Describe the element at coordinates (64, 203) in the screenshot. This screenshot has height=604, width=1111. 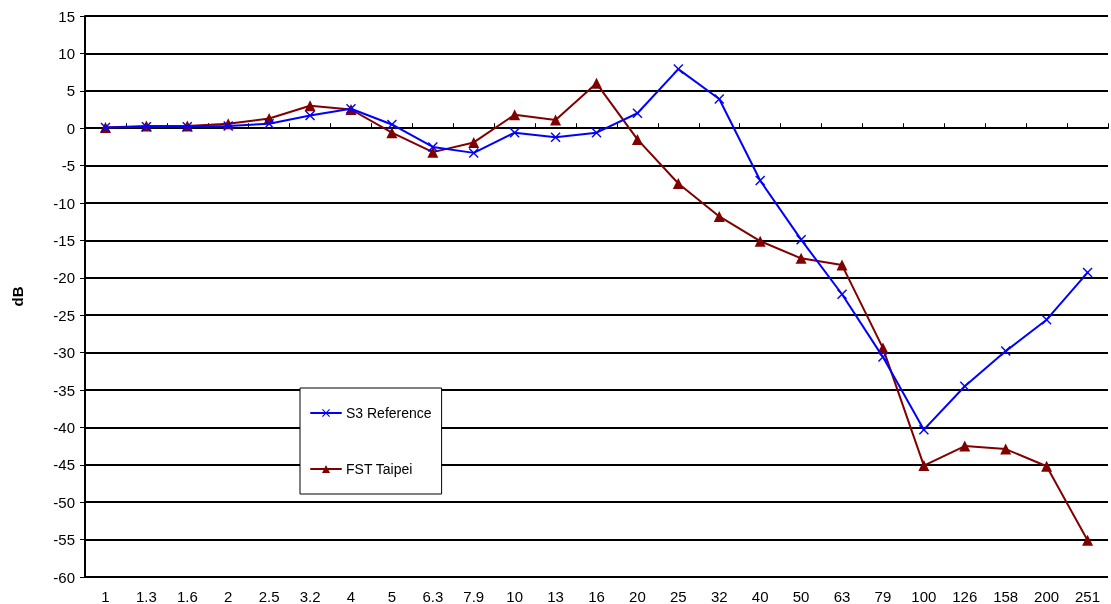
I see `y-tick-label: -10` at that location.